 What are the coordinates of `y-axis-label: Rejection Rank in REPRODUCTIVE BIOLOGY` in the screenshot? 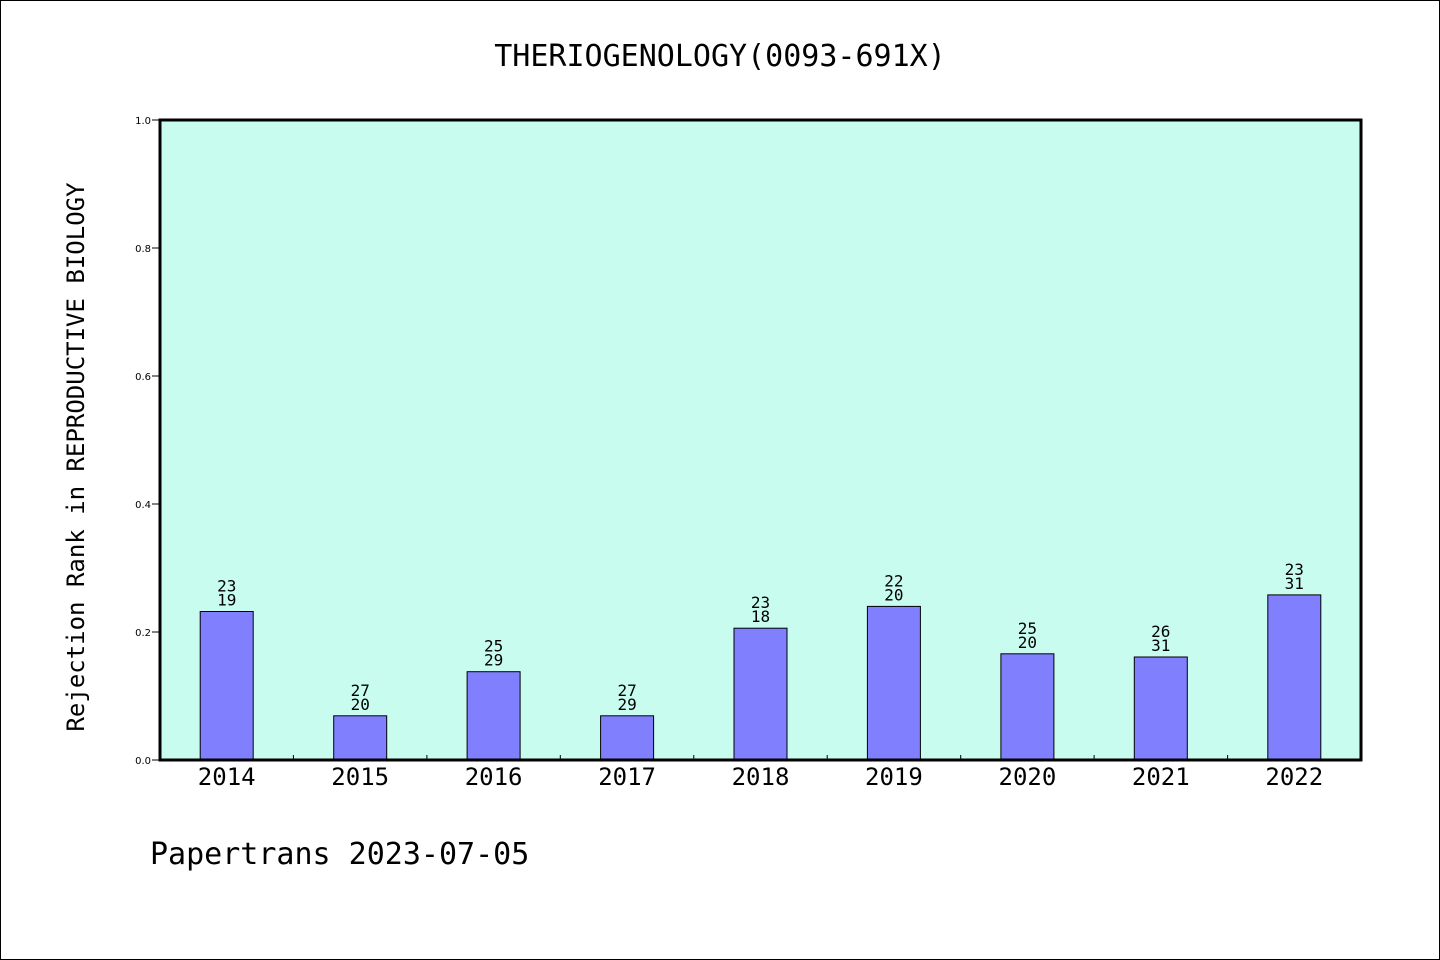 It's located at (76, 457).